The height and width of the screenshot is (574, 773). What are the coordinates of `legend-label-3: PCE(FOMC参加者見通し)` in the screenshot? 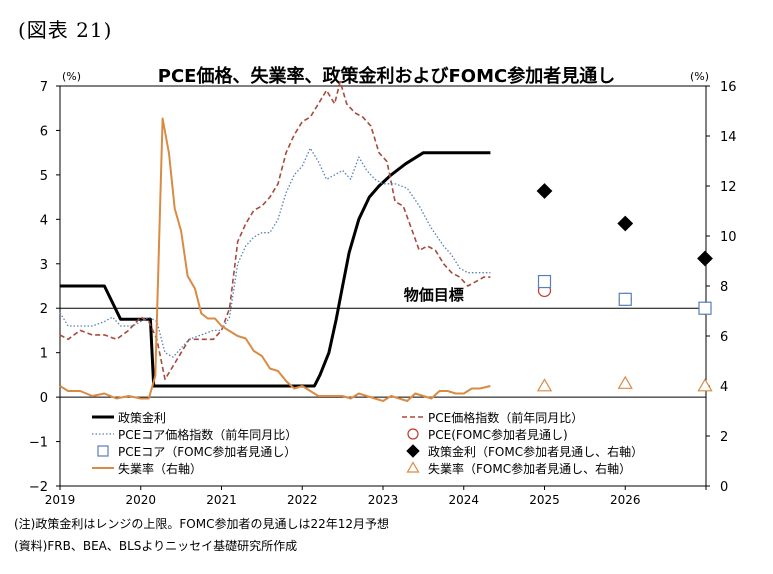 It's located at (498, 434).